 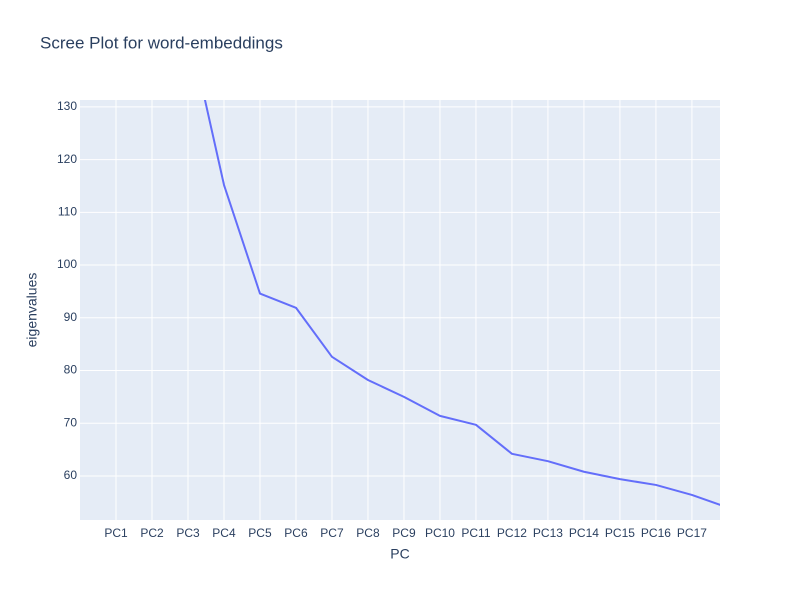 I want to click on y-tick-label: 120, so click(x=67, y=159).